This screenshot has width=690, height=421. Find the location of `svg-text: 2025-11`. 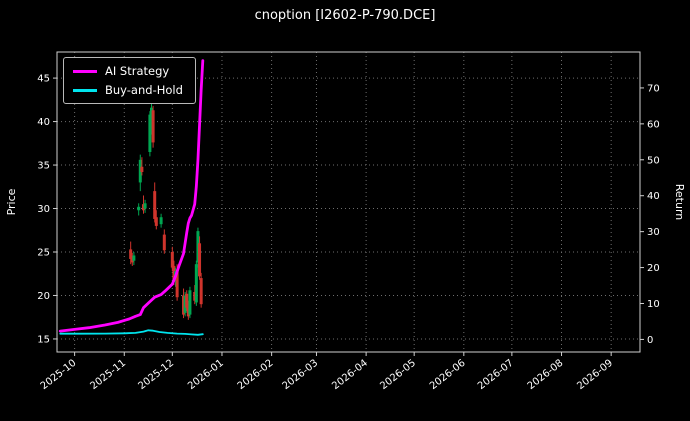

svg-text: 2025-11 is located at coordinates (108, 375).